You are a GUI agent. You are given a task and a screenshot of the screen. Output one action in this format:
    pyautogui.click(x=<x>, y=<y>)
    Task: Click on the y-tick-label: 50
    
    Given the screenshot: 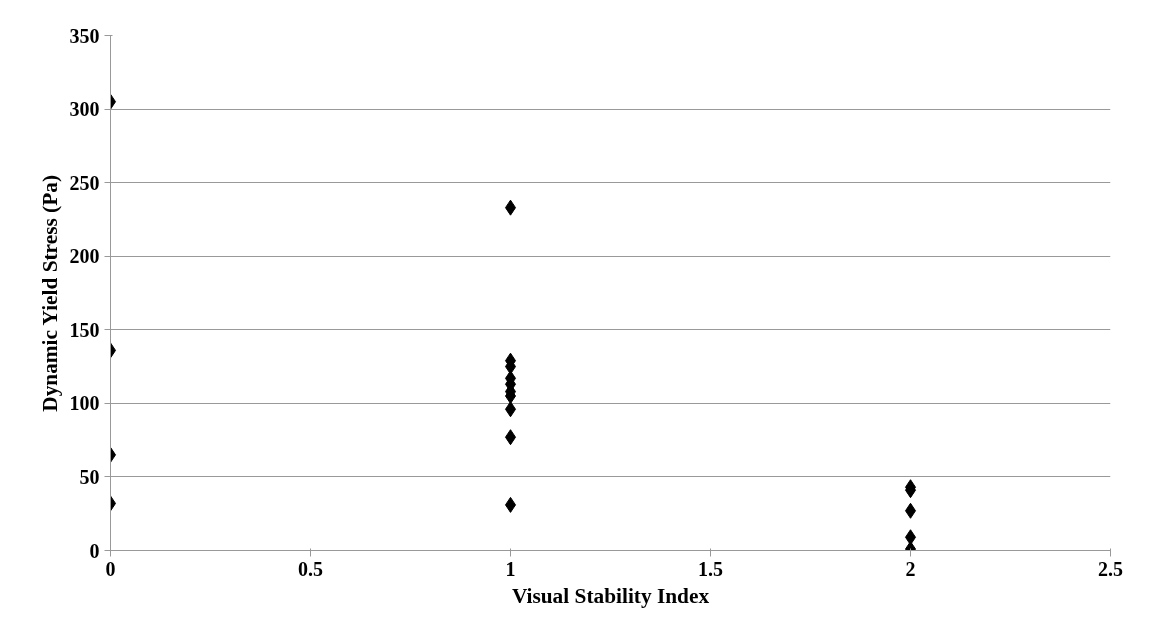 What is the action you would take?
    pyautogui.click(x=89, y=476)
    